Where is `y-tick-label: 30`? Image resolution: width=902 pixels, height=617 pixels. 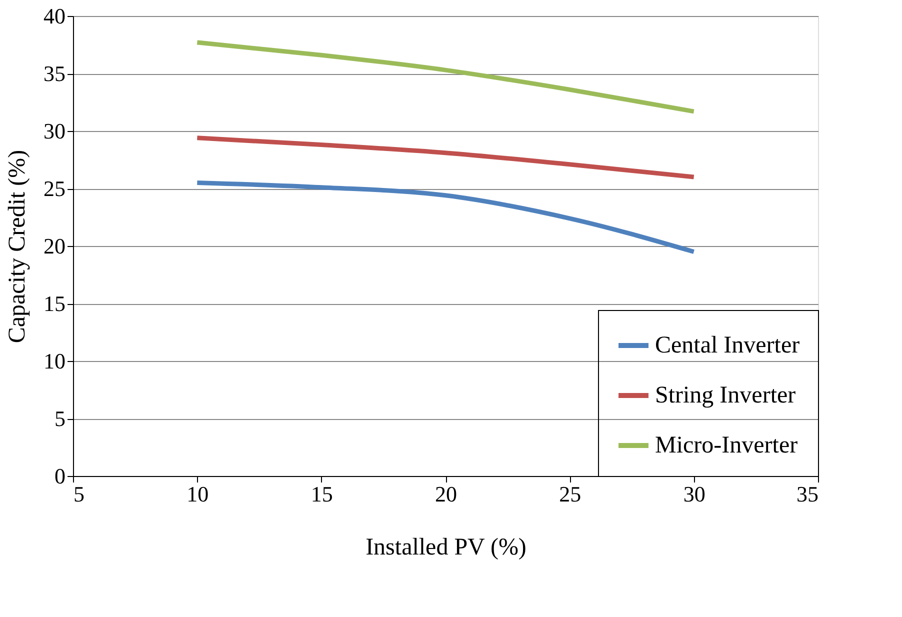 y-tick-label: 30 is located at coordinates (55, 131).